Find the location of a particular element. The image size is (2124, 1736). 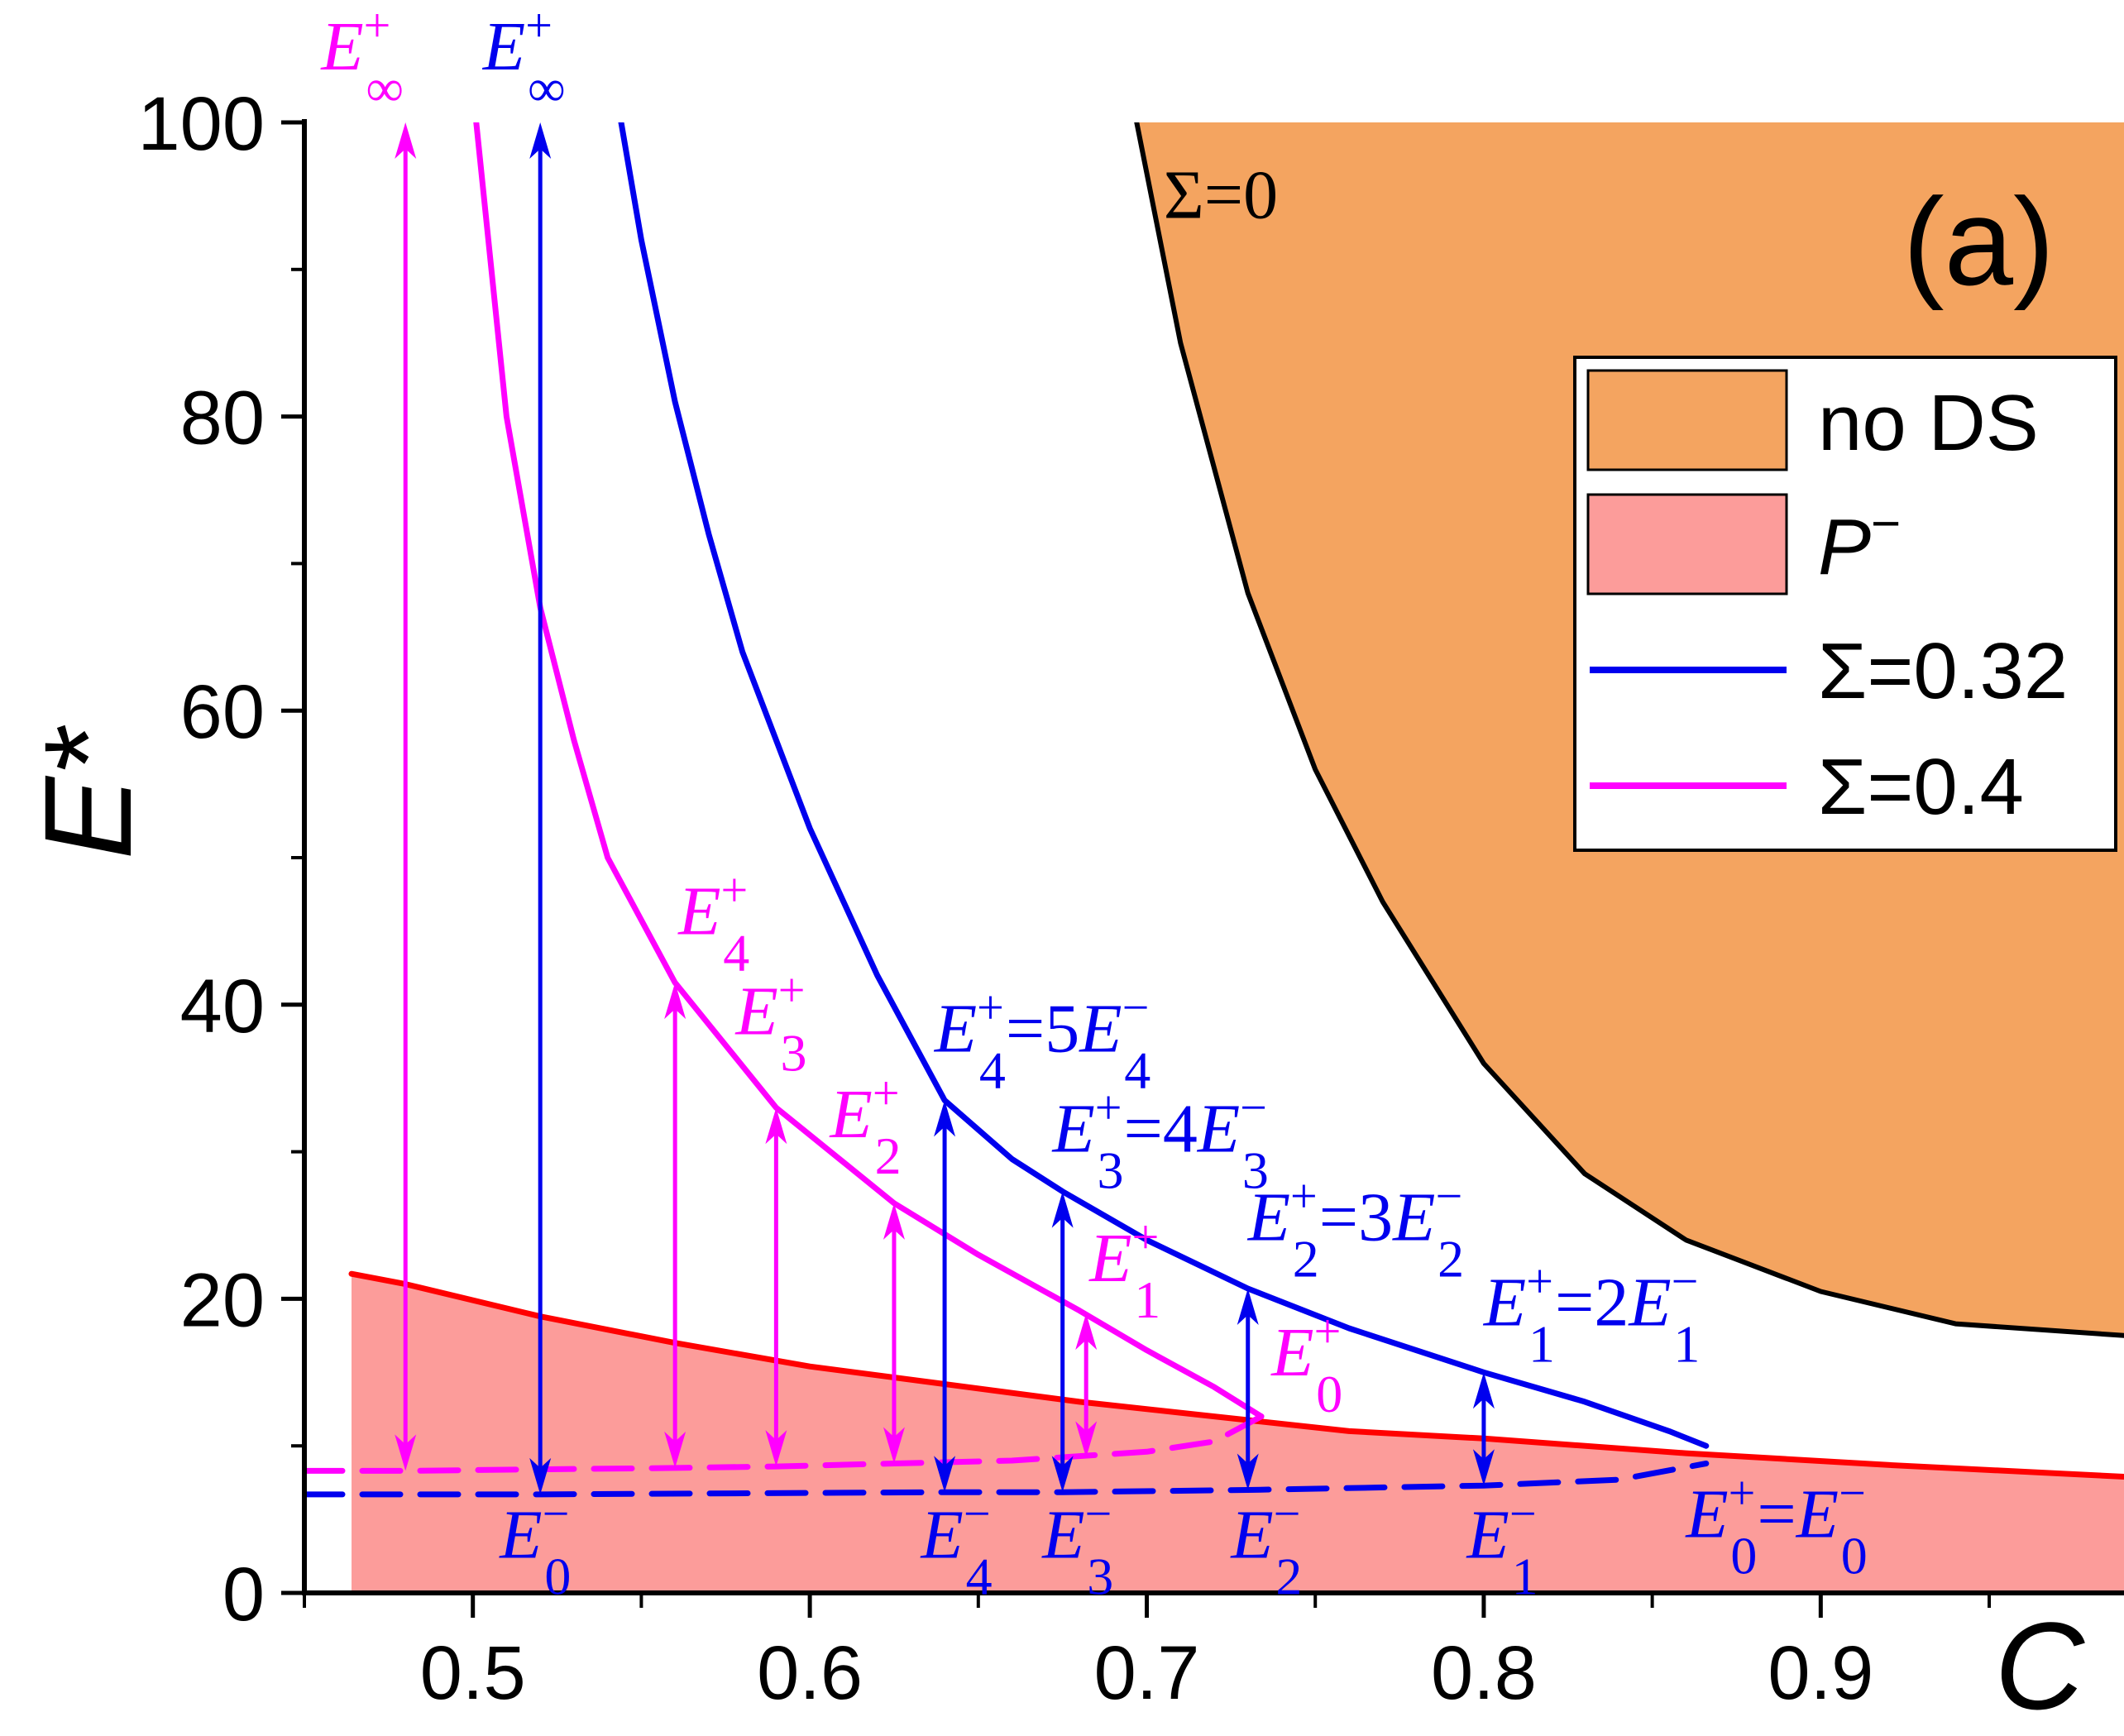

annotation-7: E+ 0 is located at coordinates (1306, 1363).